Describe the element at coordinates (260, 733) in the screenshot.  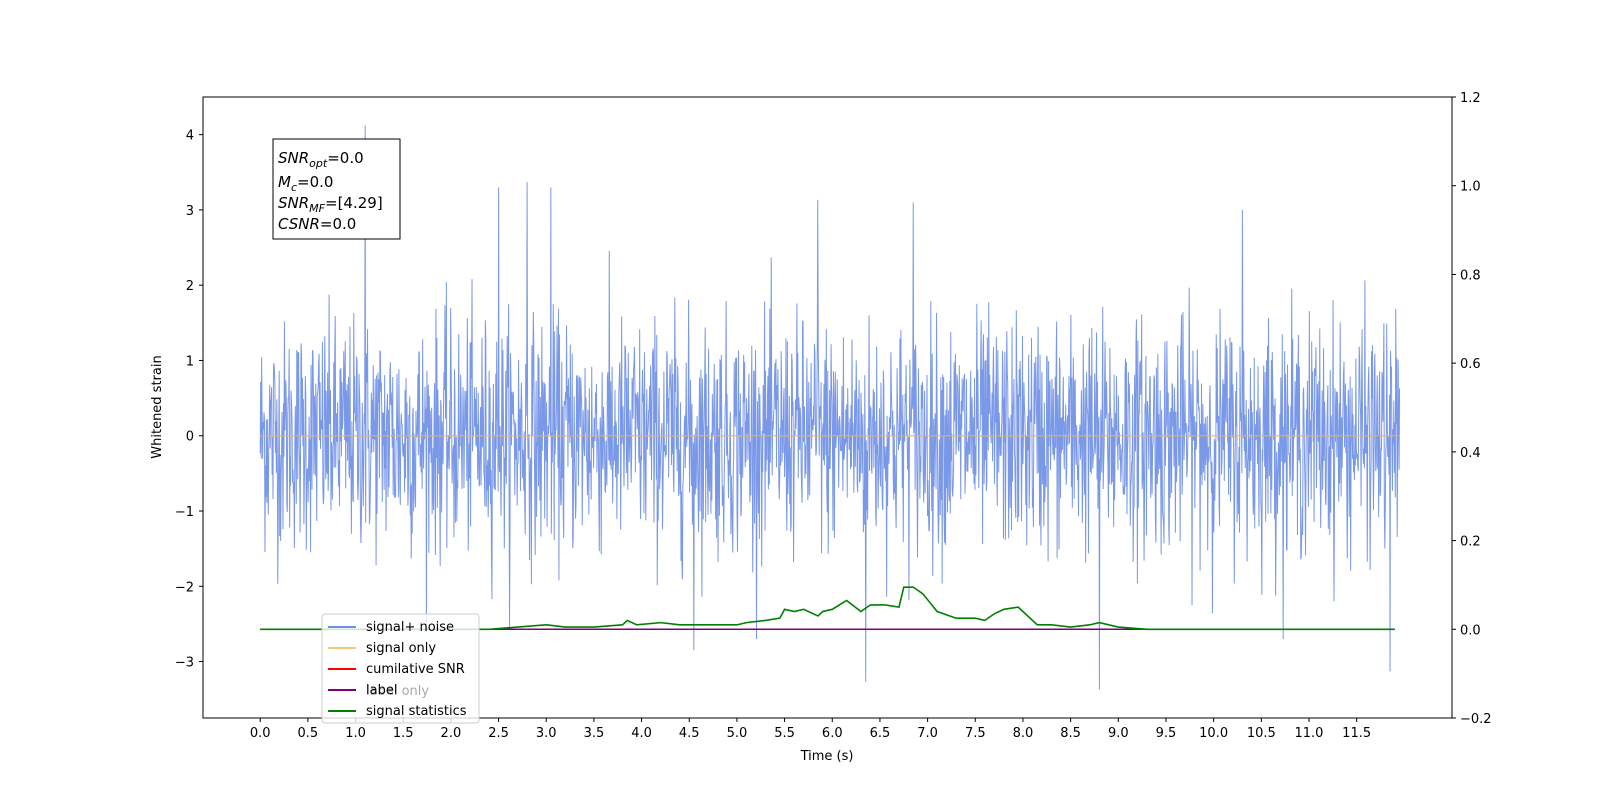
I see `x-tick-label: 0.0` at that location.